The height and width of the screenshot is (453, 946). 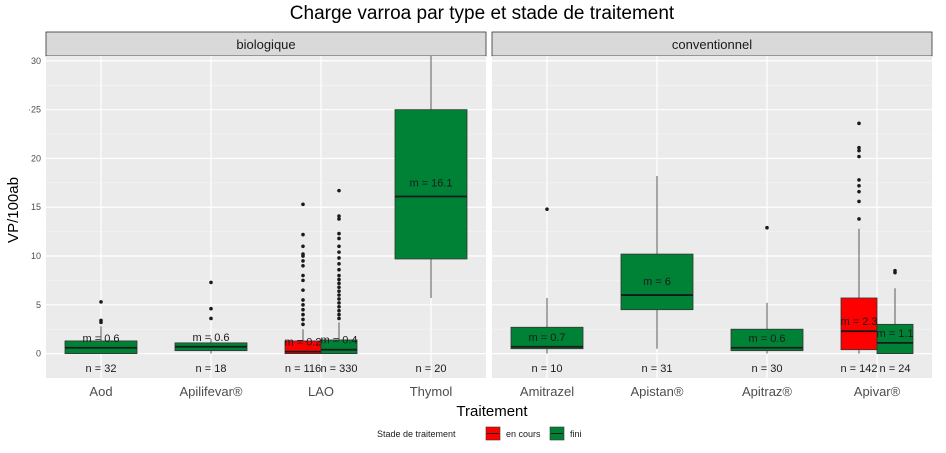 I want to click on facet-label: biologique, so click(x=265, y=44).